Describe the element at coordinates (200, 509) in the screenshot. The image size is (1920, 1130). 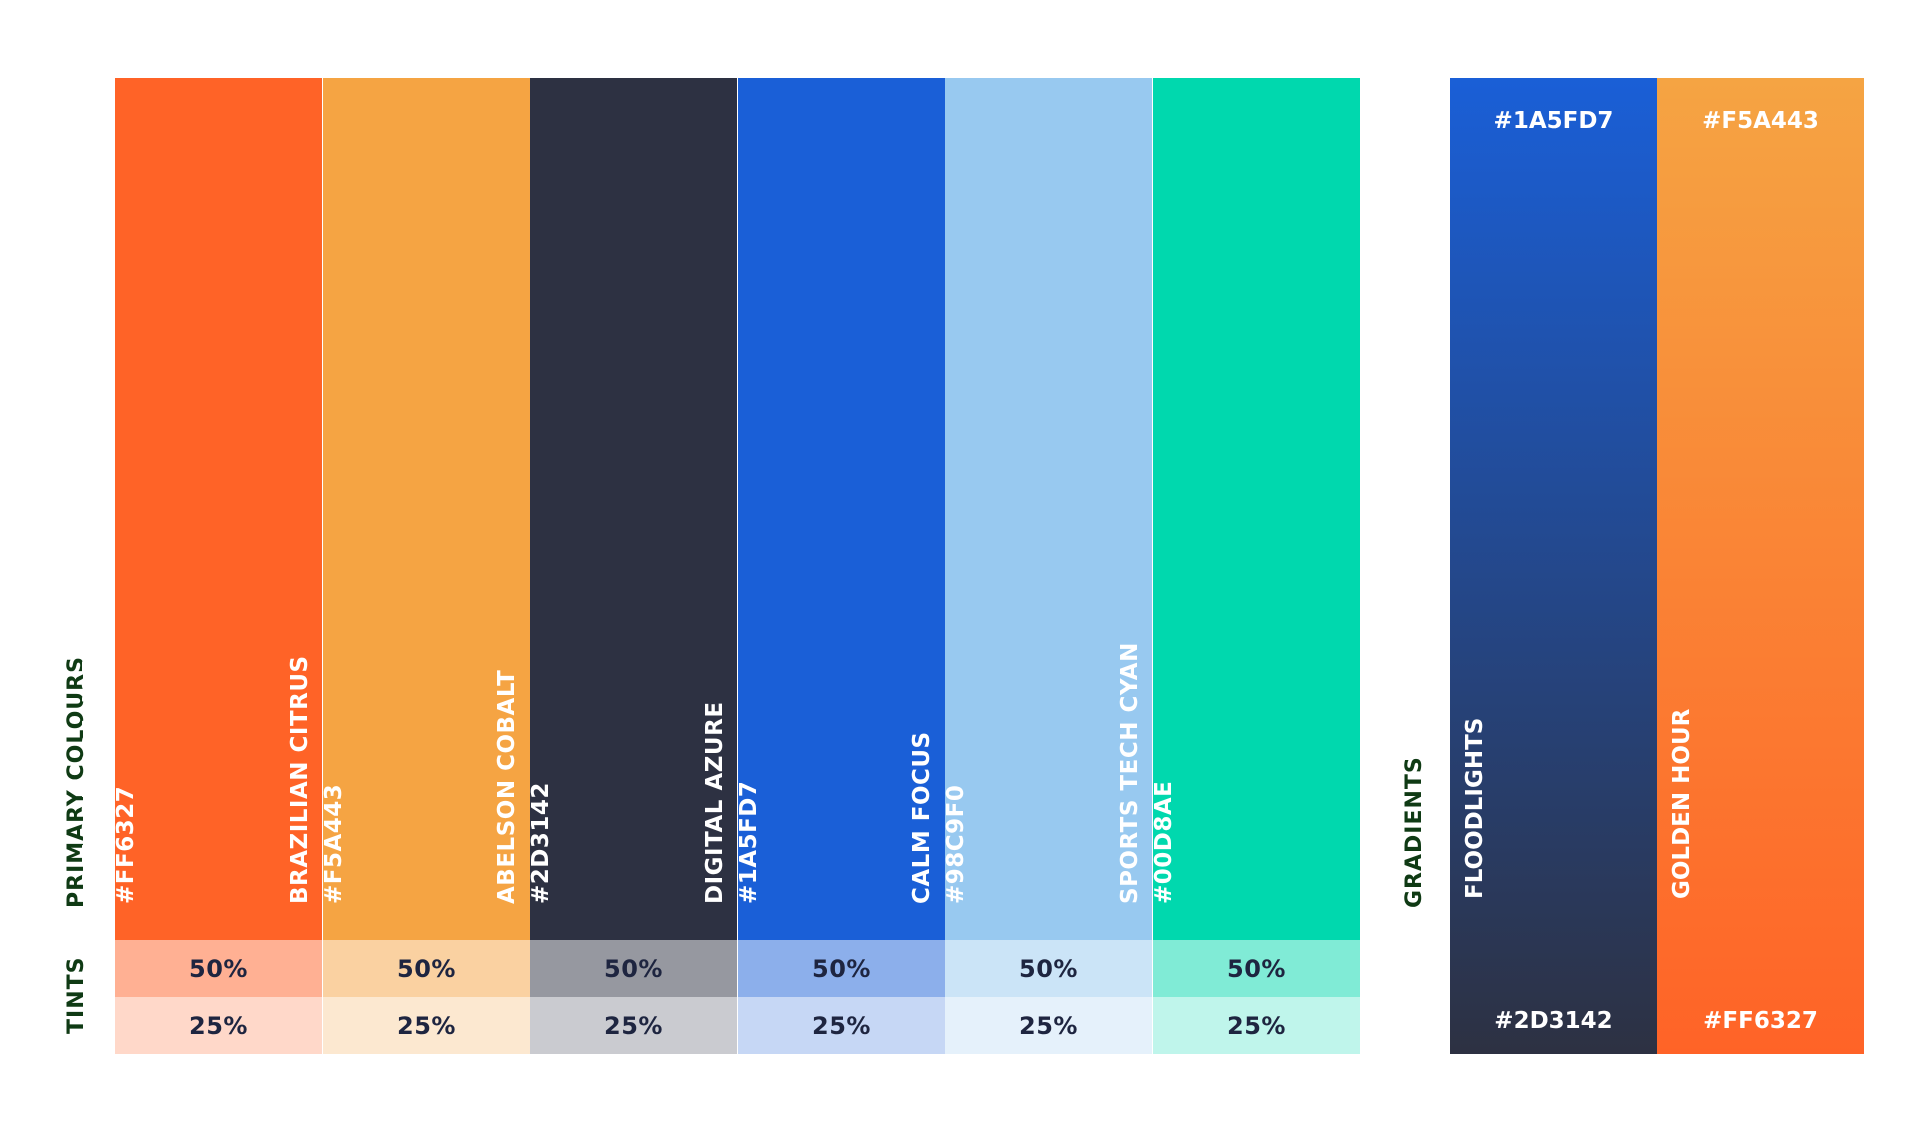
I see `colour-swatch: ABELSON ORANGE #FF6327` at that location.